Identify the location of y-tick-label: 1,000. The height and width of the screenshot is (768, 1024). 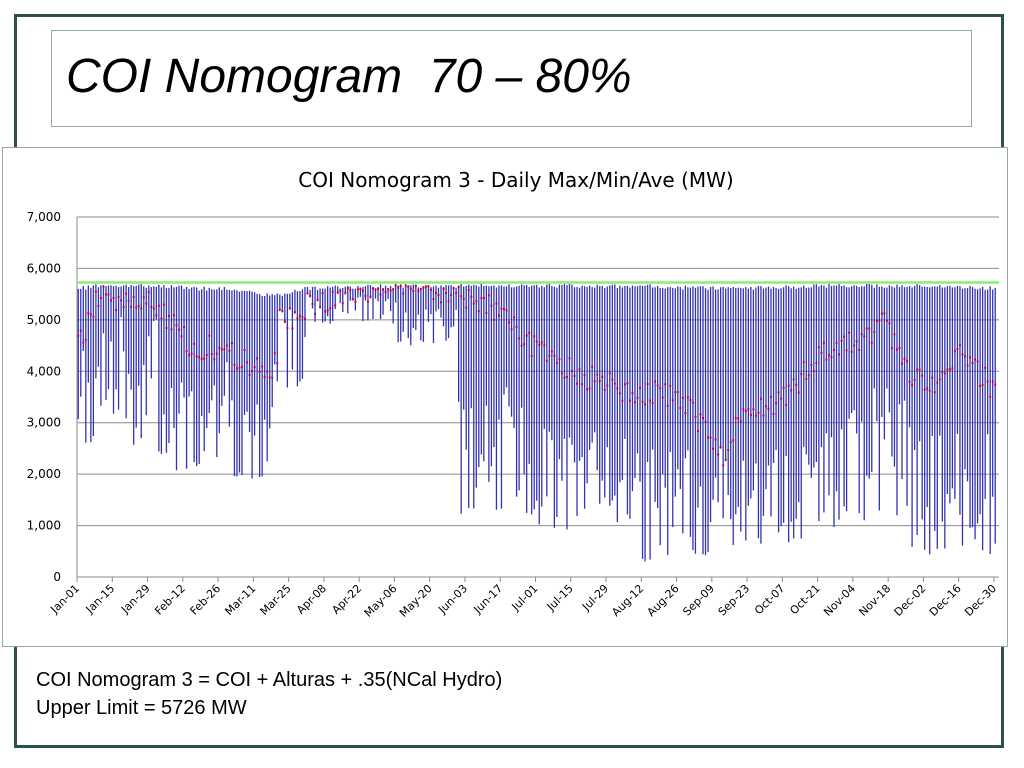
(44, 526).